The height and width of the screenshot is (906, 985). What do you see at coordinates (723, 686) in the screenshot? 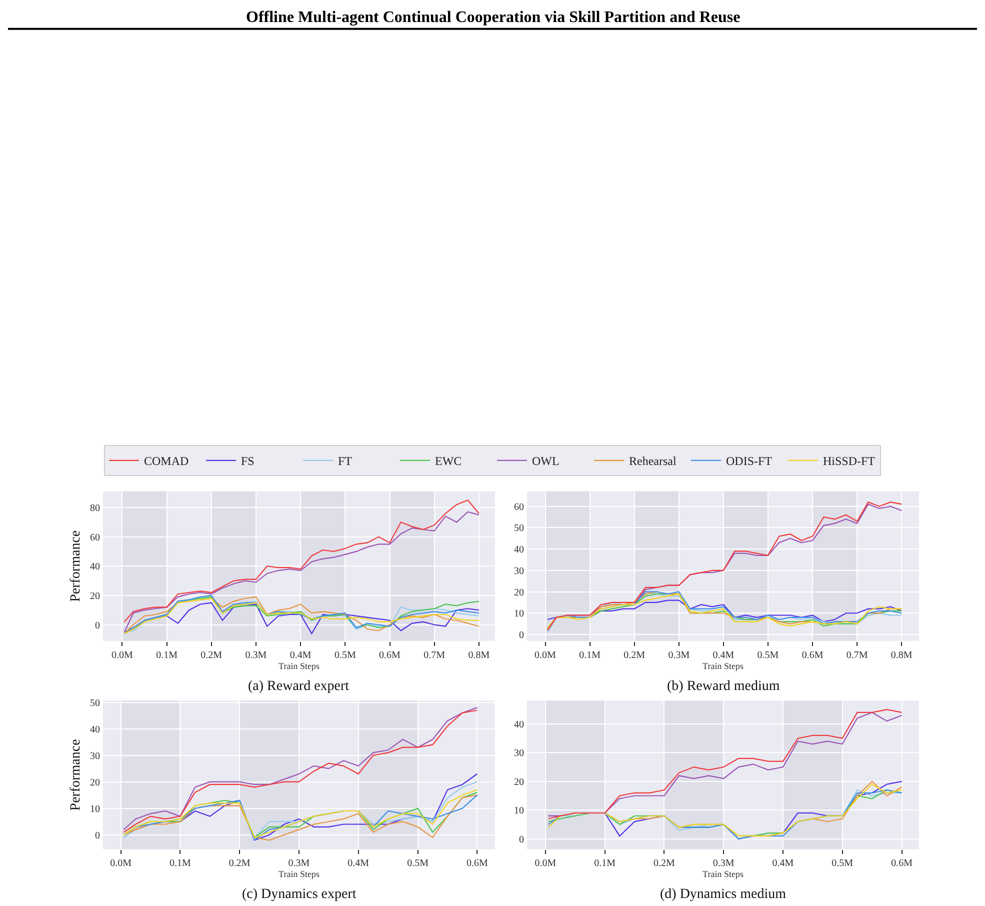
I see `text: (b) Reward medium` at bounding box center [723, 686].